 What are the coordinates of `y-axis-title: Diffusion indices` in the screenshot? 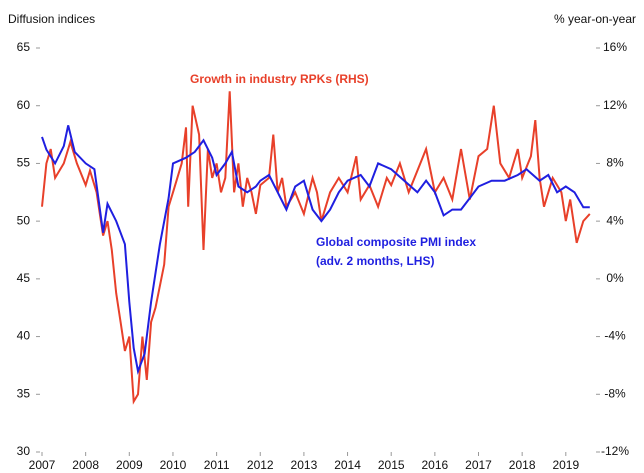 It's located at (51, 19).